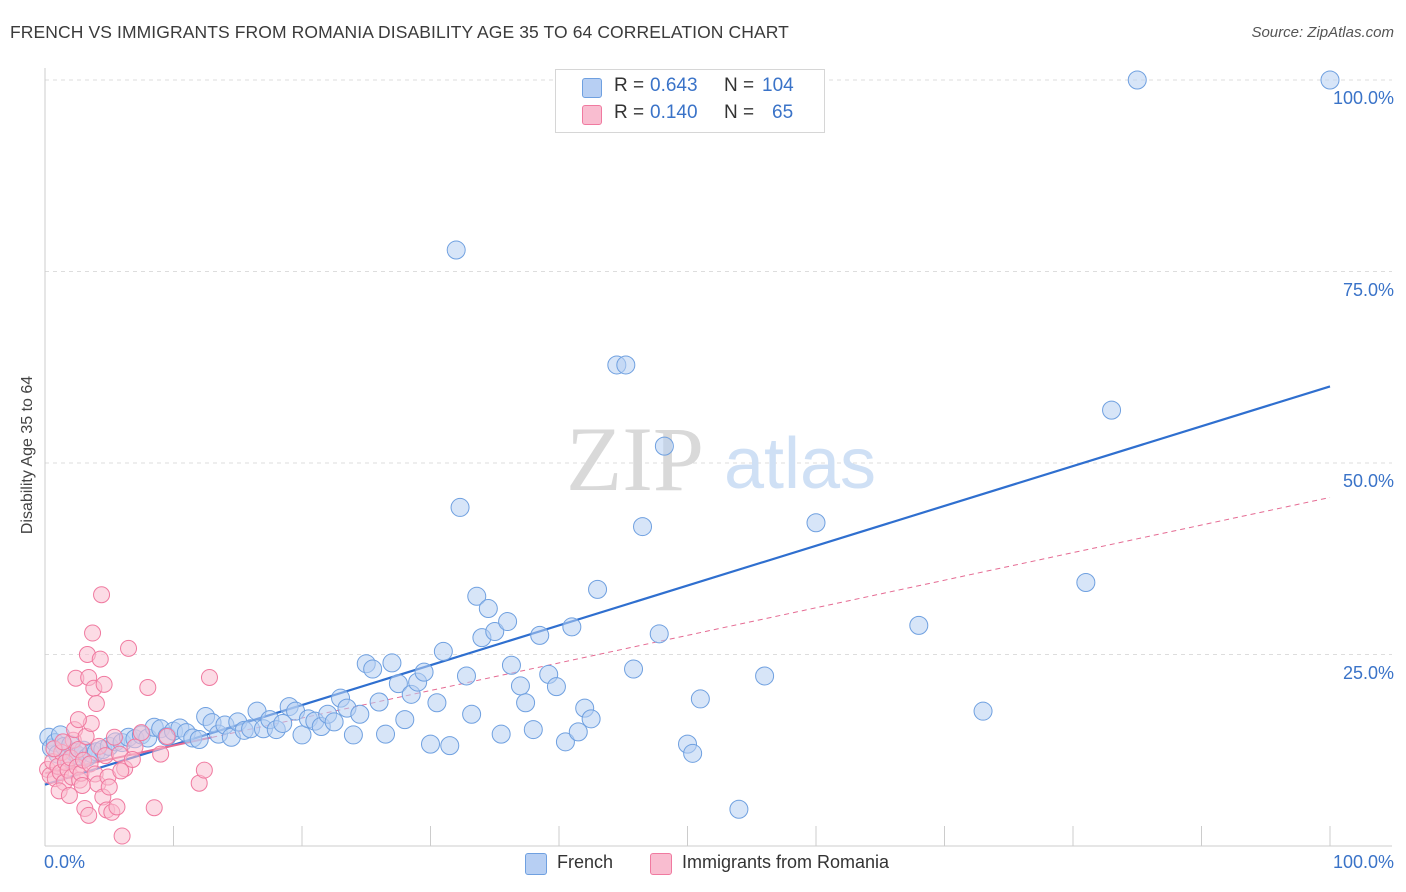 This screenshot has width=1406, height=892. What do you see at coordinates (536, 864) in the screenshot?
I see `series-swatch-french` at bounding box center [536, 864].